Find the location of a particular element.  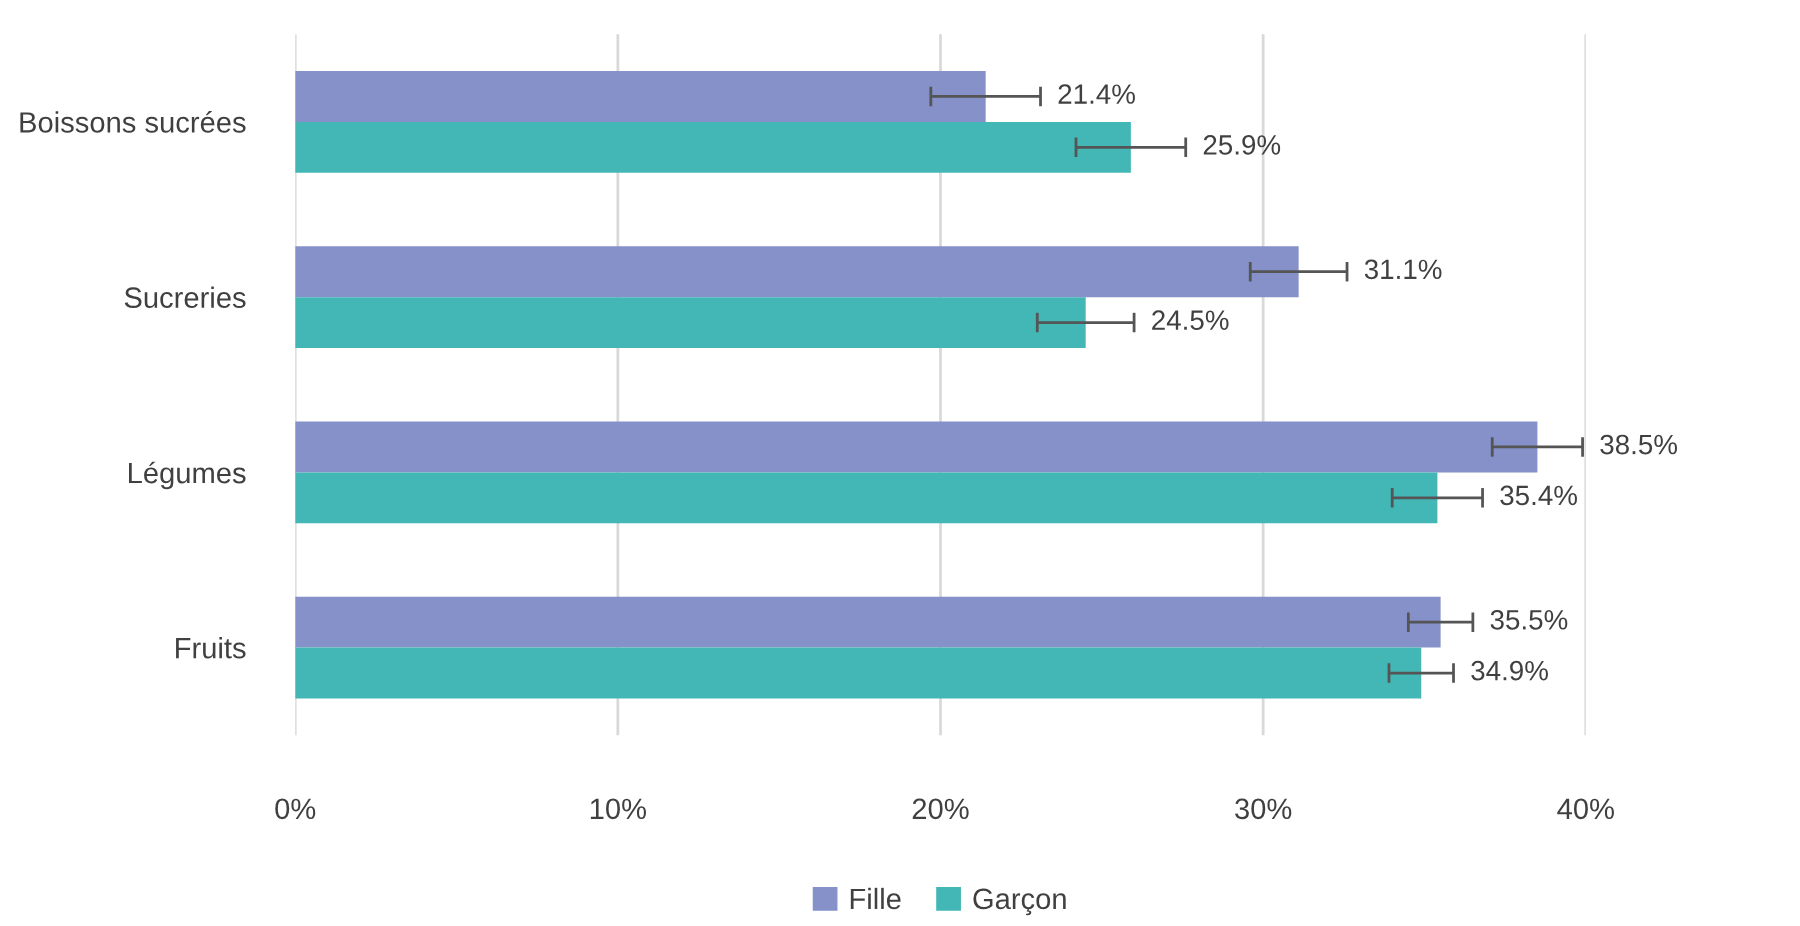

y-tick-label: Sucreries is located at coordinates (185, 297).